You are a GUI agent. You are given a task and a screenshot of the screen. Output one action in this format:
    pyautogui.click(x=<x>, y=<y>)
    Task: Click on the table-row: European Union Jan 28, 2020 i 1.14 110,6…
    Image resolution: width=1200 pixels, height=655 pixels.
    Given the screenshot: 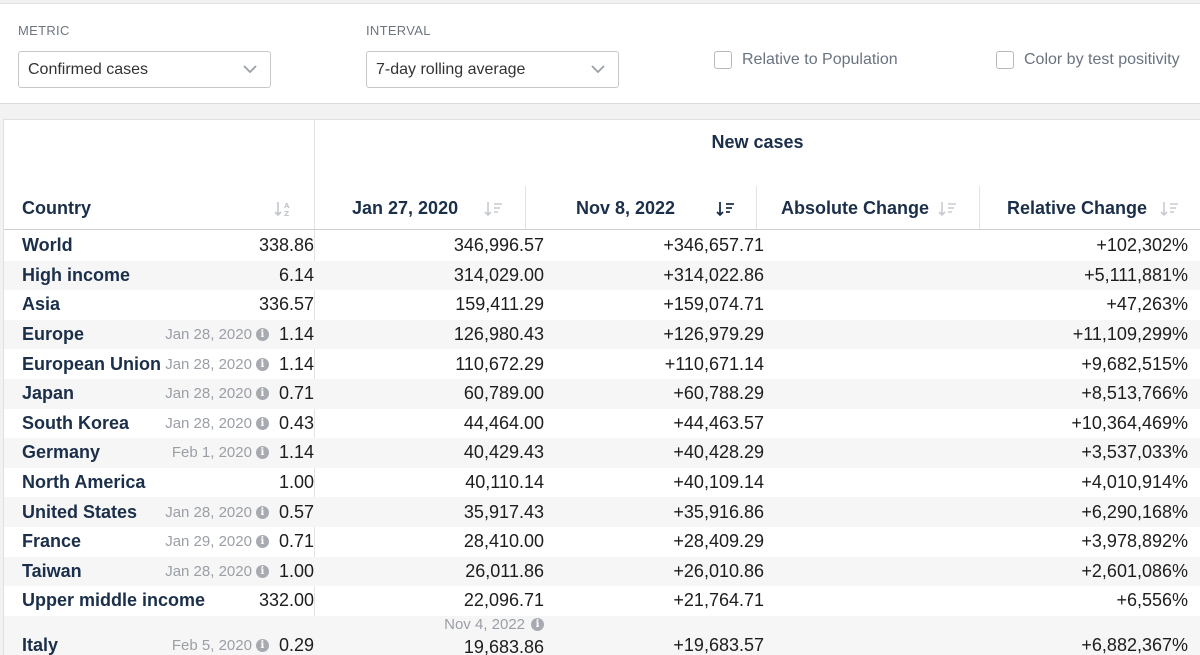 What is the action you would take?
    pyautogui.click(x=602, y=364)
    